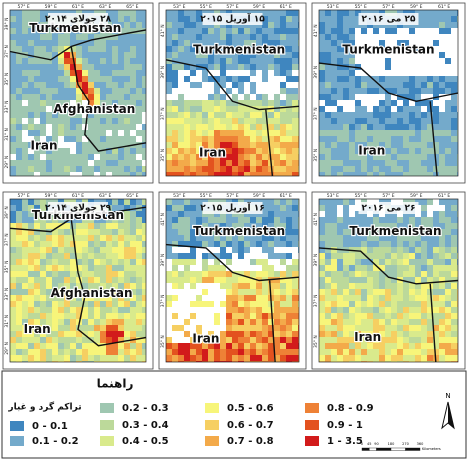  I want to click on legend-label: 0.6 - 0.7, so click(250, 425).